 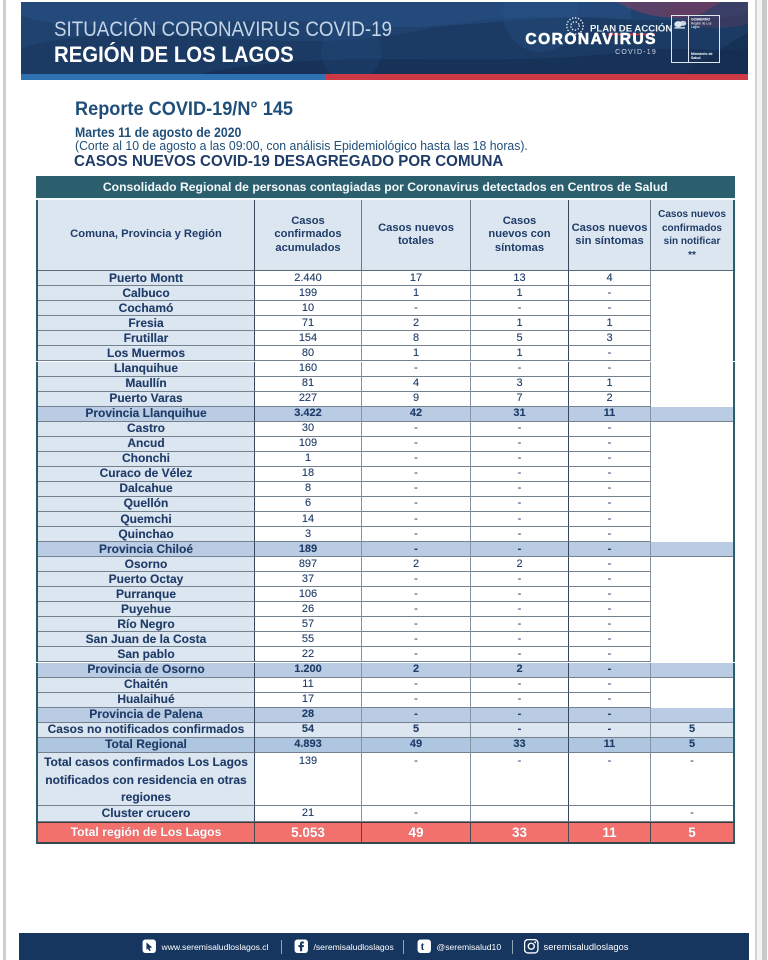 What do you see at coordinates (423, 947) in the screenshot?
I see `svg-text: t` at bounding box center [423, 947].